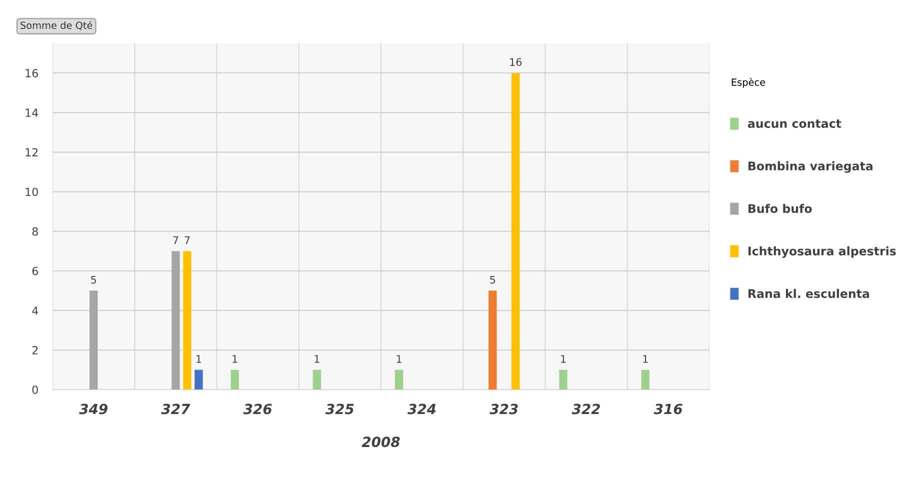 The image size is (906, 481). Describe the element at coordinates (668, 409) in the screenshot. I see `x-tick-label: 316` at that location.